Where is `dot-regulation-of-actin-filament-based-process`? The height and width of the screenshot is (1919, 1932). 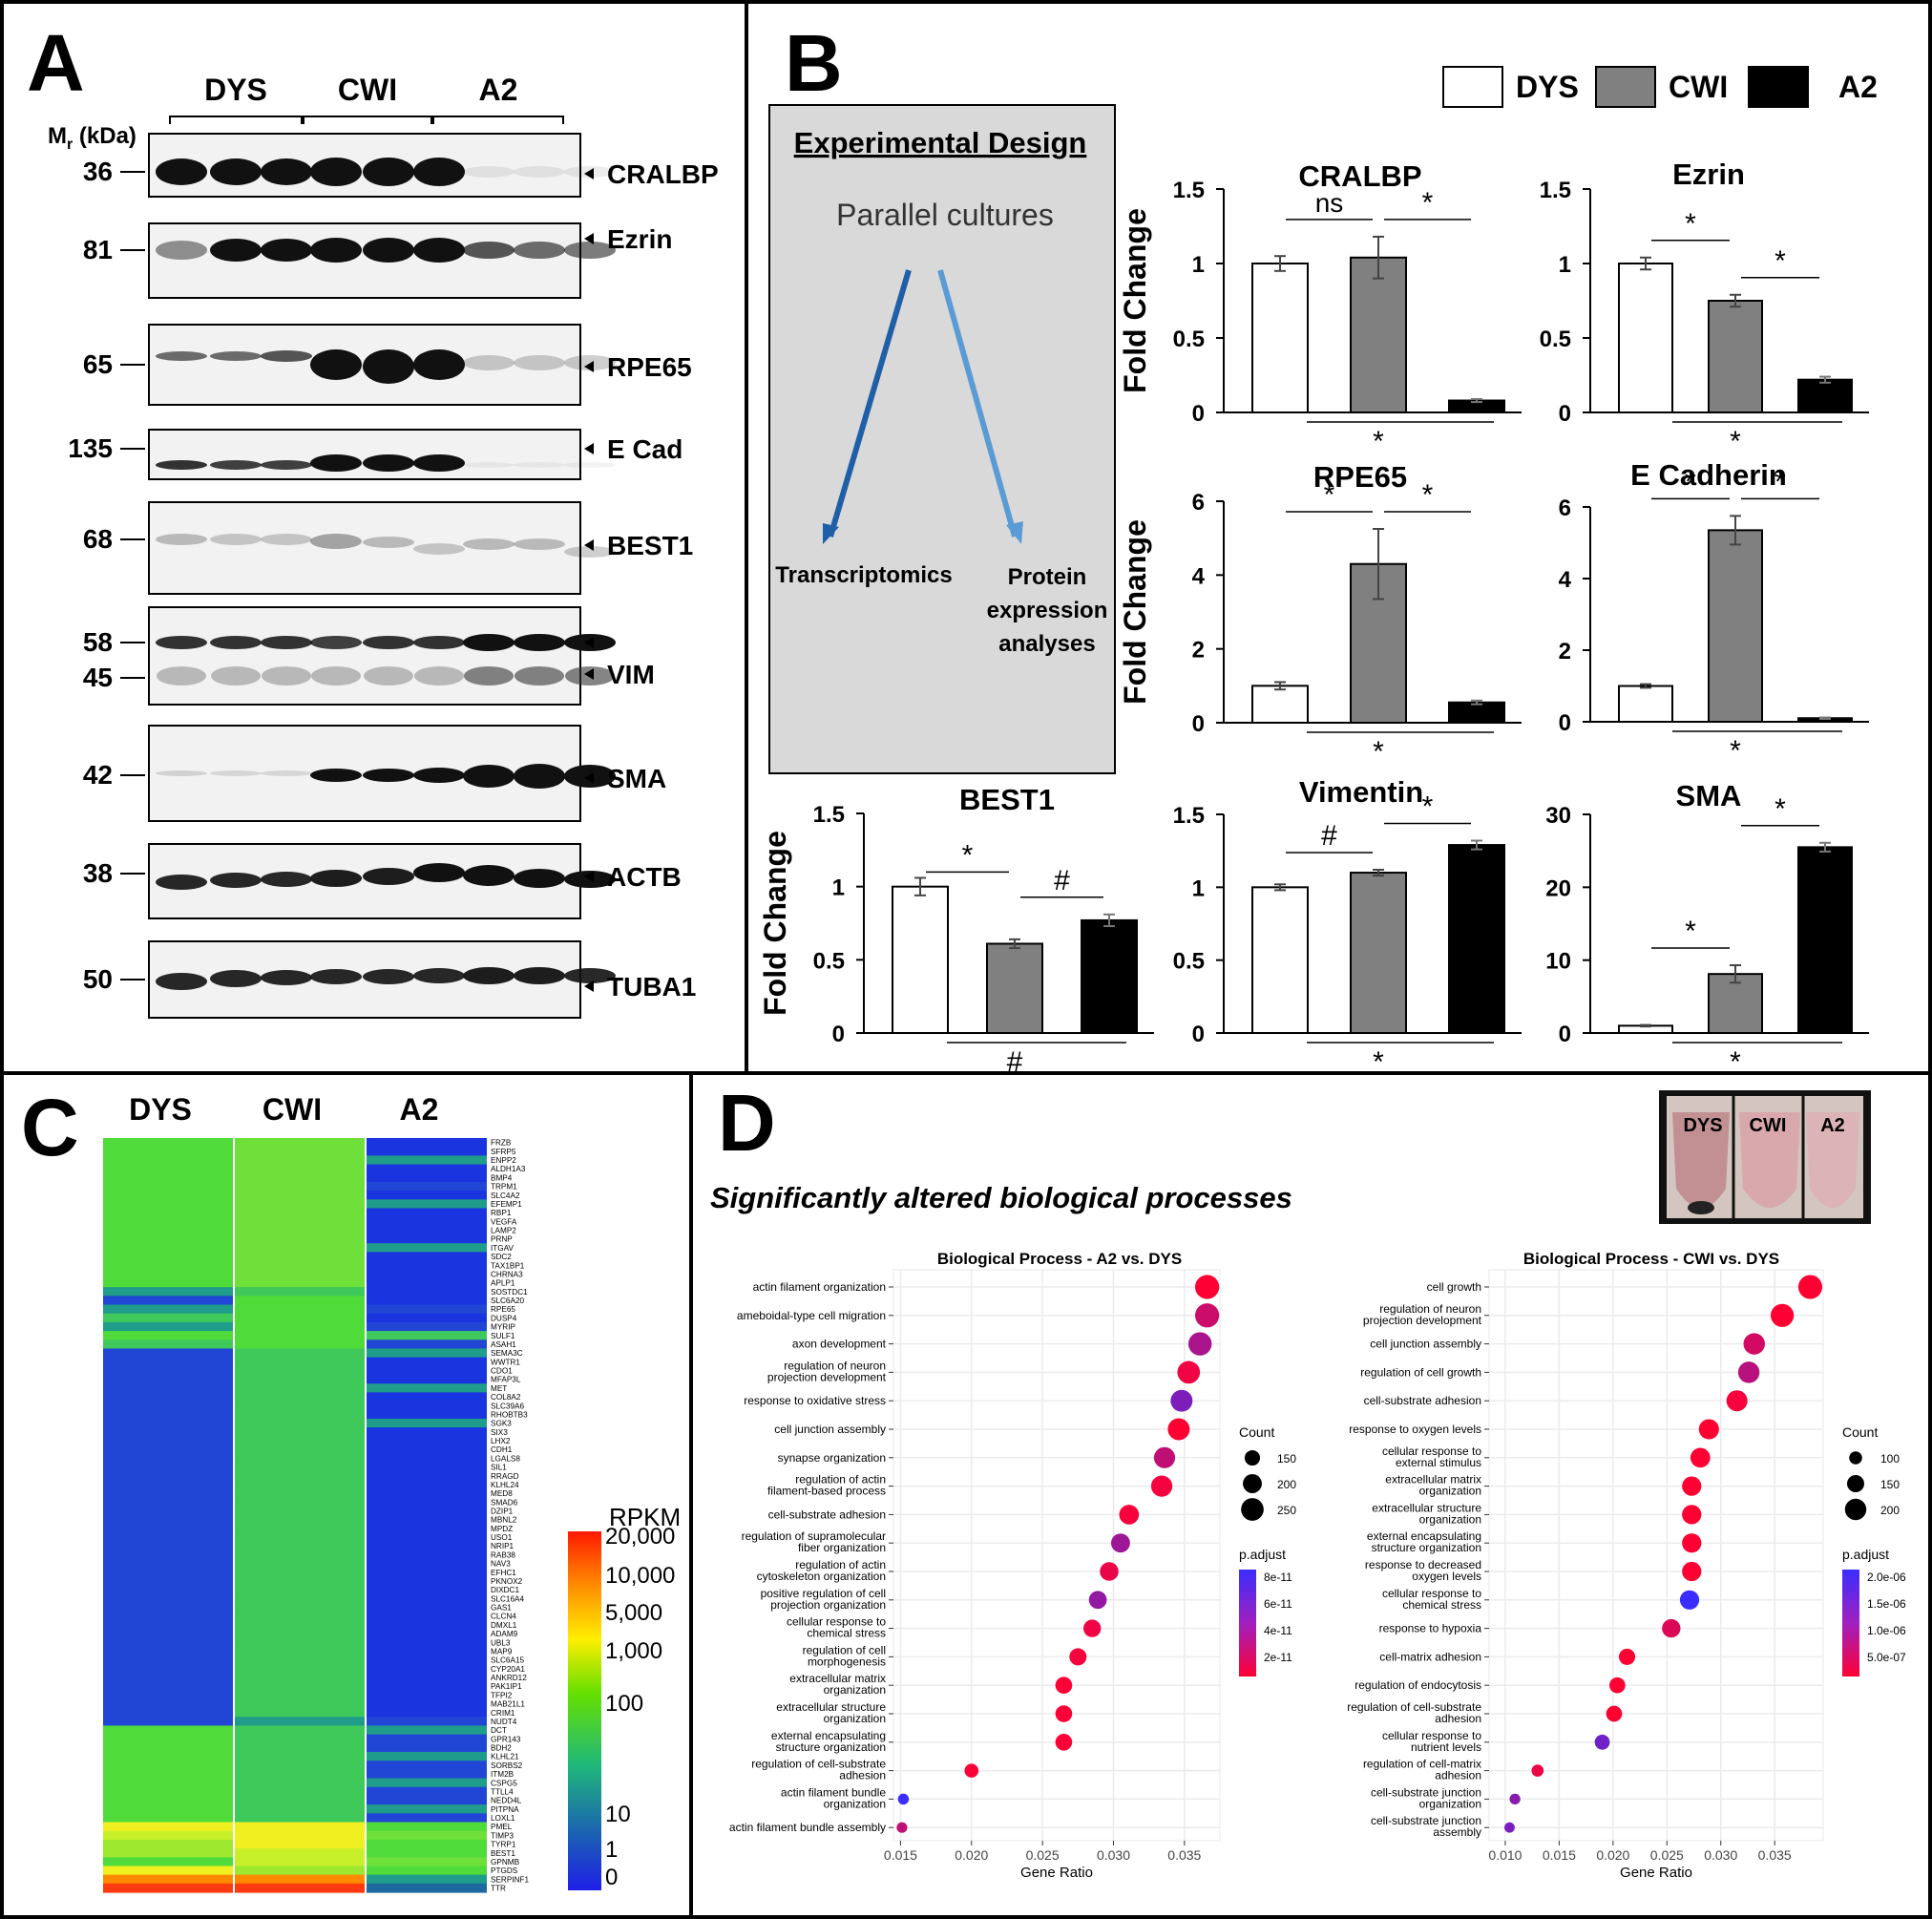 dot-regulation-of-actin-filament-based-process is located at coordinates (1161, 1486).